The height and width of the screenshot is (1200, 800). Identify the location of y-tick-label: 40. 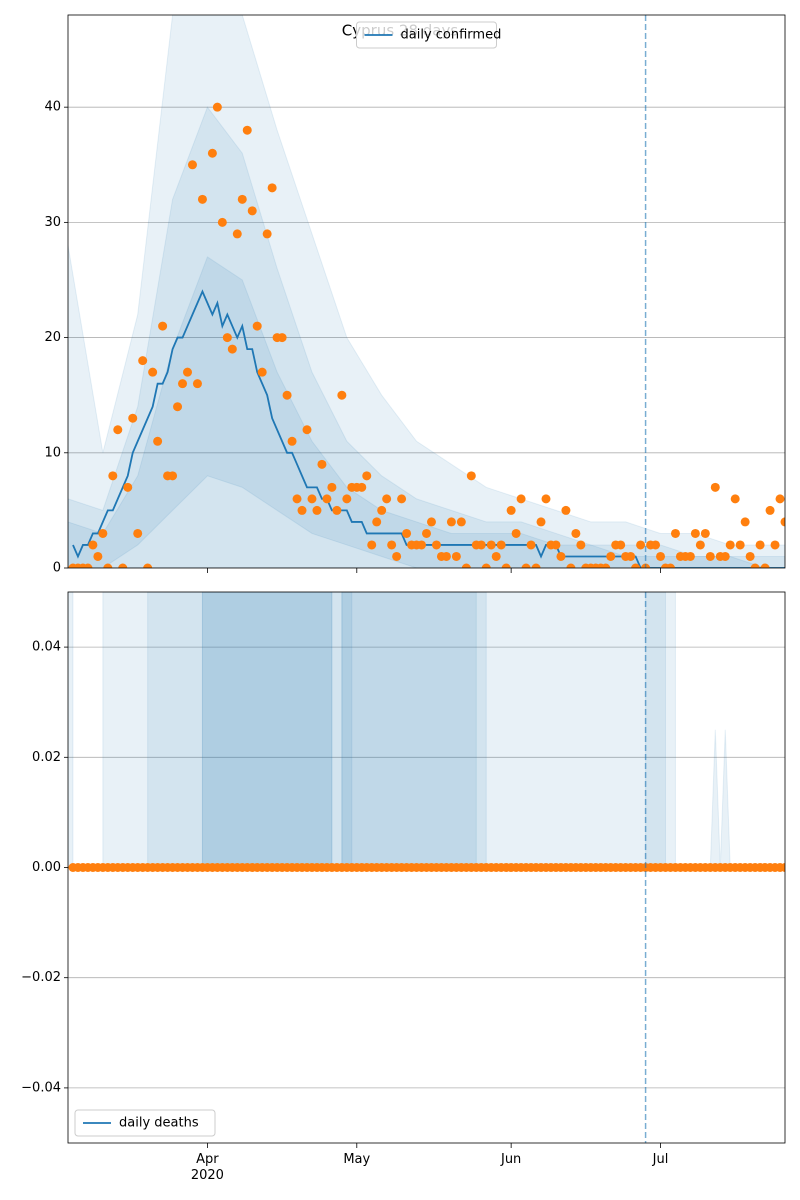
(52, 107).